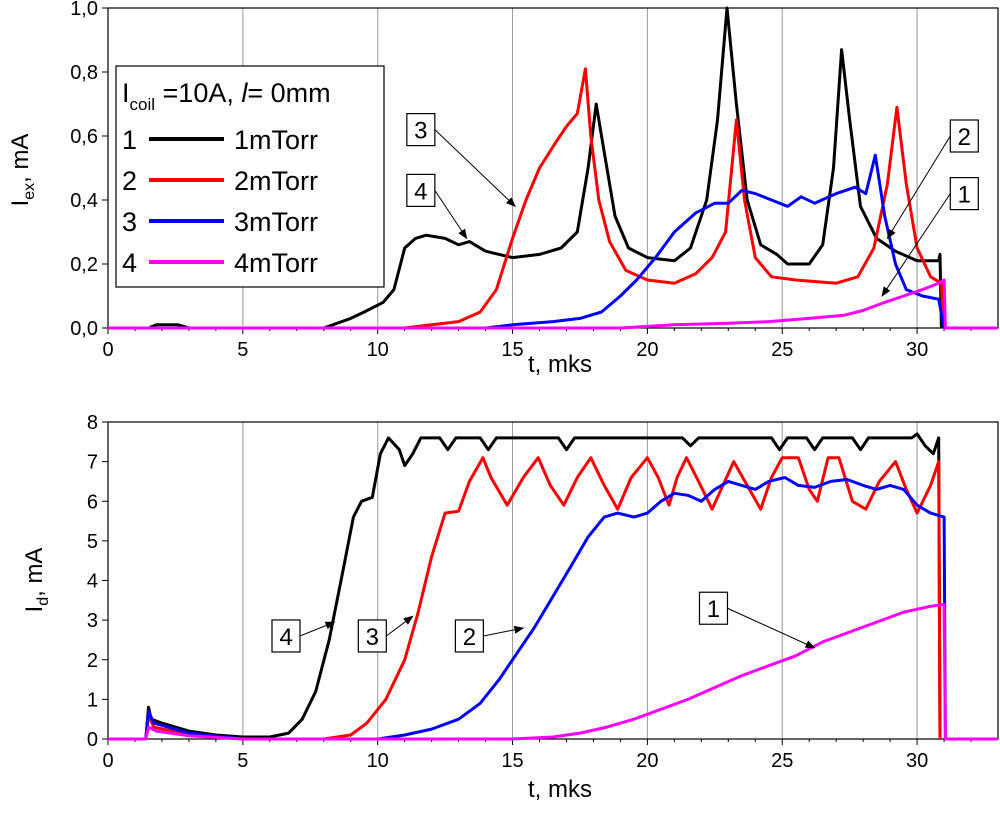 This screenshot has height=814, width=1000. Describe the element at coordinates (129, 181) in the screenshot. I see `legend-entry-number: 2` at that location.